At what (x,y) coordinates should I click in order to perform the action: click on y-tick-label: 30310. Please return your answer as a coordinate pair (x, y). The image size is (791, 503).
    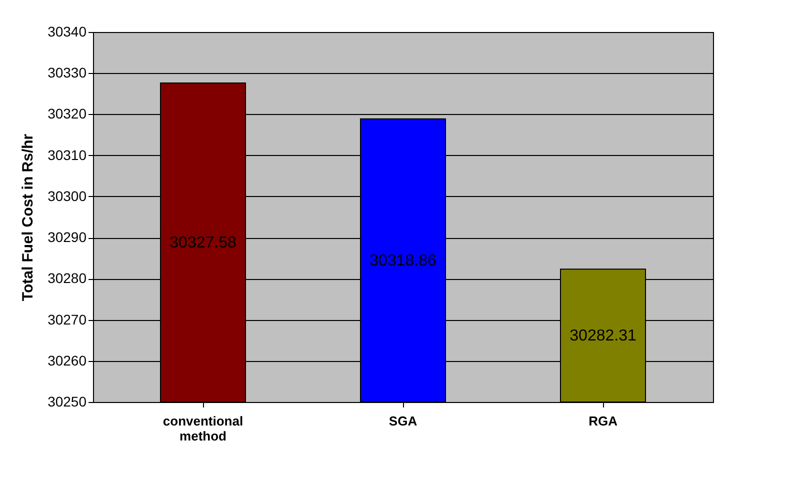
    Looking at the image, I should click on (67, 154).